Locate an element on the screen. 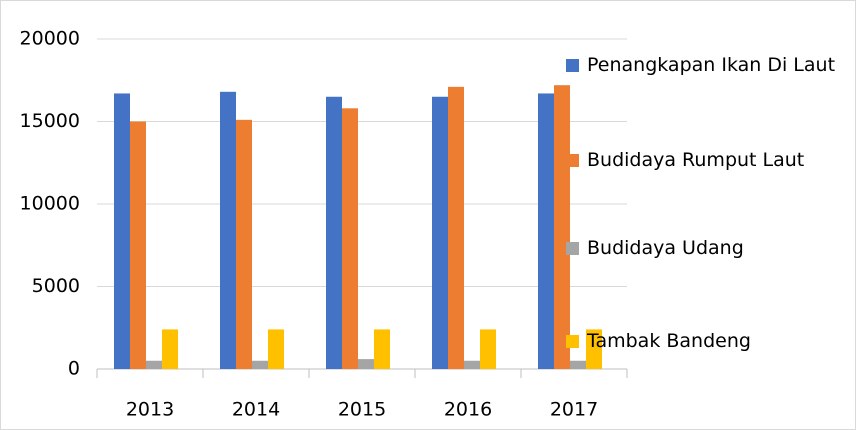 This screenshot has height=430, width=856. y-tick-label: 15000 is located at coordinates (50, 121).